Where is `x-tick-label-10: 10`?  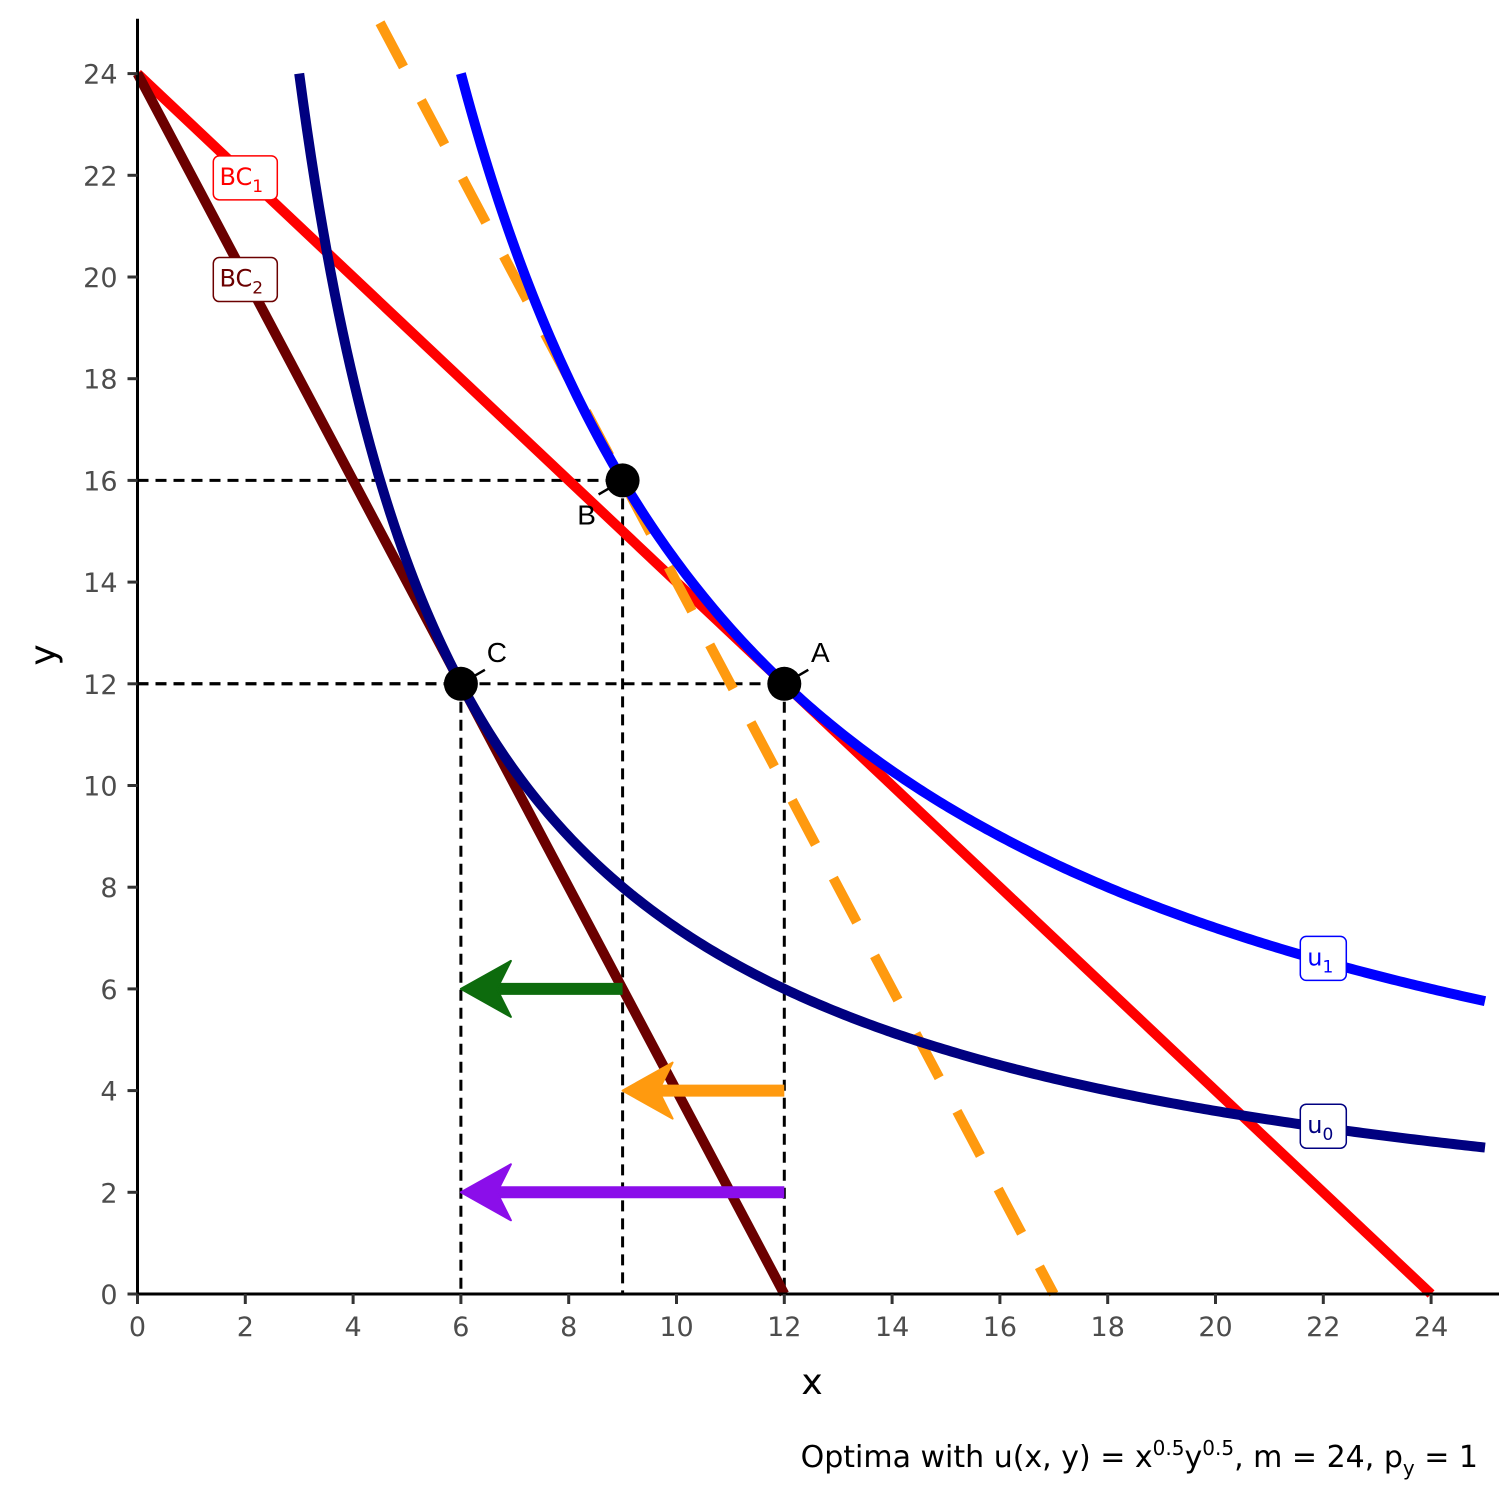 x-tick-label-10: 10 is located at coordinates (676, 1327).